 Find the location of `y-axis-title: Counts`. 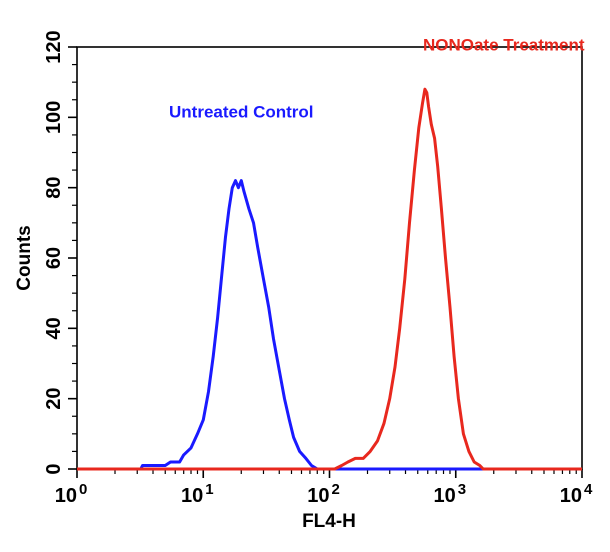

y-axis-title: Counts is located at coordinates (24, 257).